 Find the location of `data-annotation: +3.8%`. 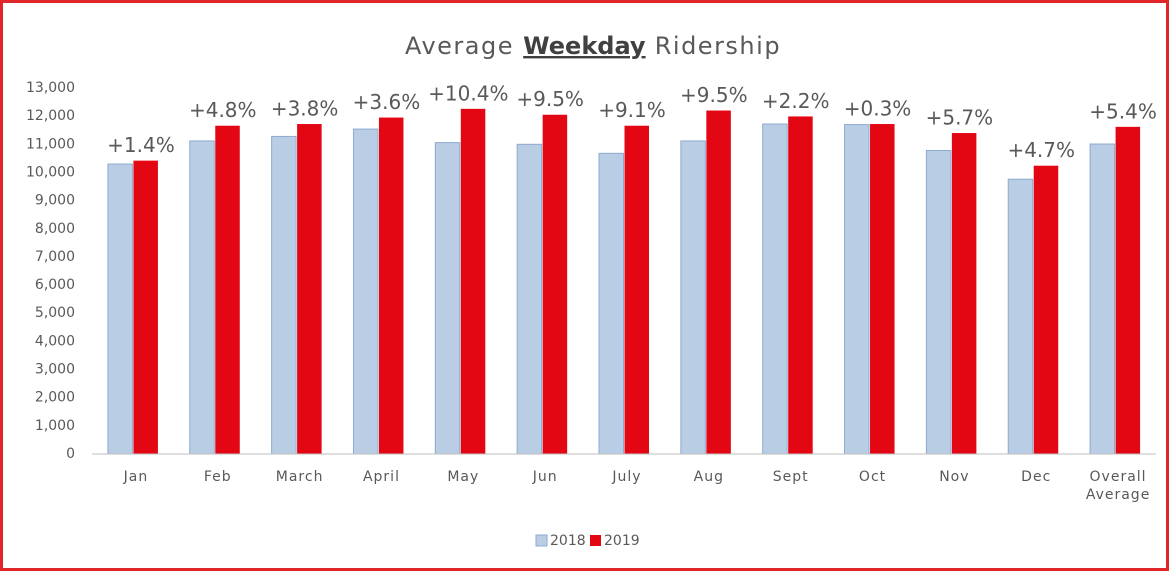

data-annotation: +3.8% is located at coordinates (305, 109).